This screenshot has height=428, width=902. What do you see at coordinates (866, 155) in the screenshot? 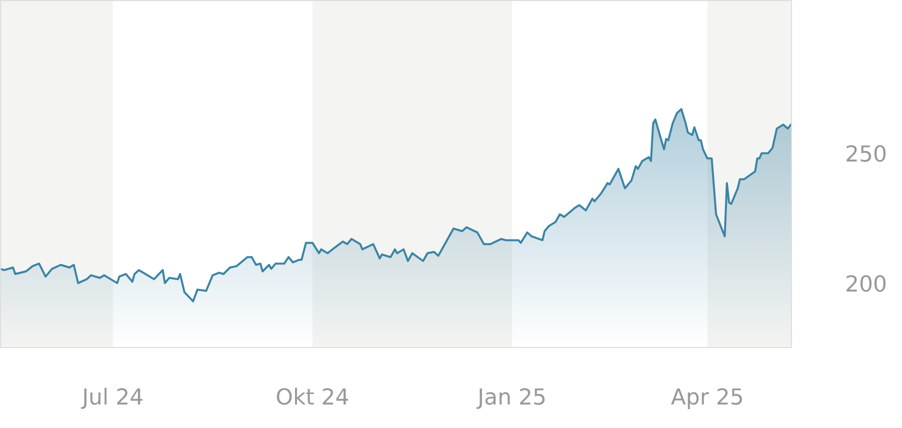
I see `y-tick-label: 250` at bounding box center [866, 155].